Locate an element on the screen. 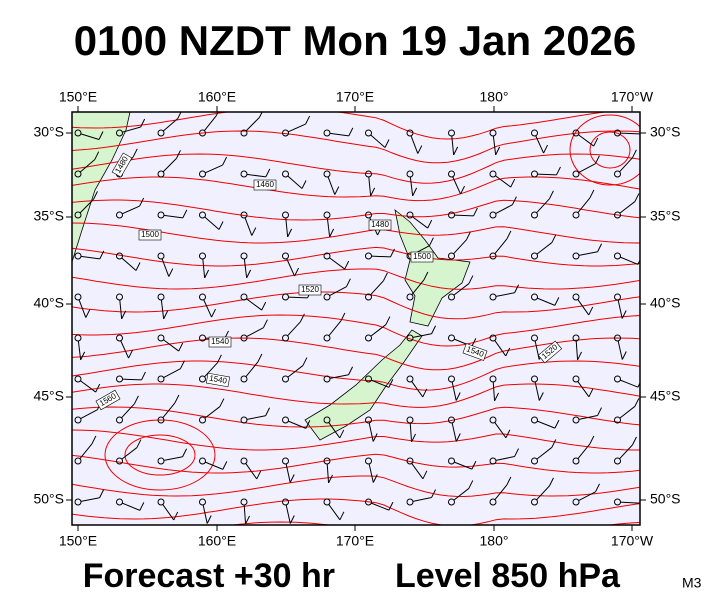  contour-label-text: 1500 is located at coordinates (150, 234).